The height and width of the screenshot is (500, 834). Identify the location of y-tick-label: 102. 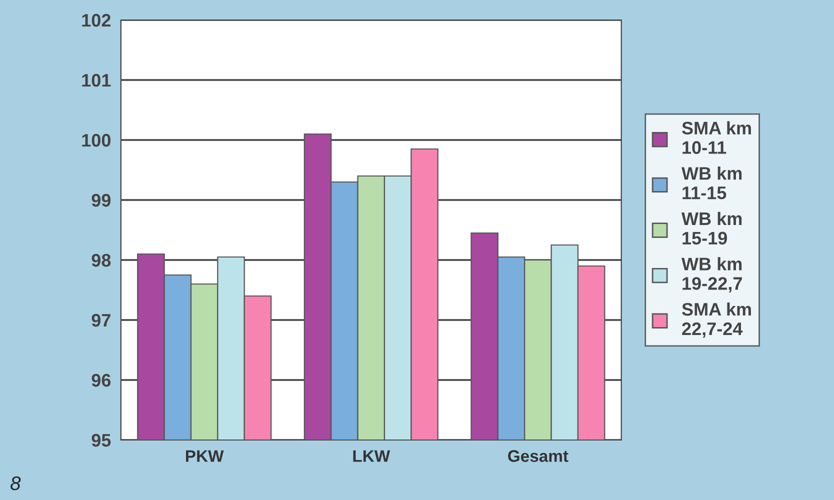
(96, 20).